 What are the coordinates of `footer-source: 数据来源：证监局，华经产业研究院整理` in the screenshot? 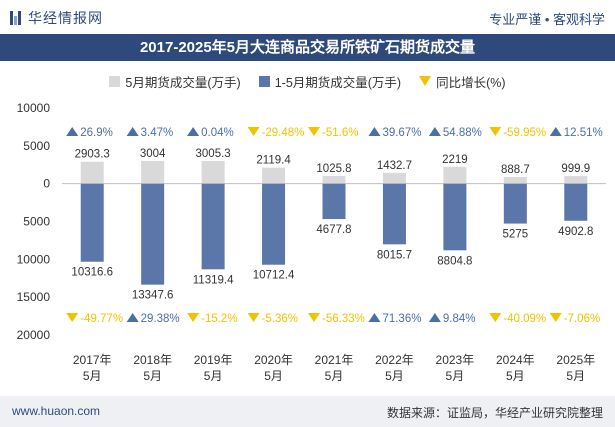 It's located at (494, 413).